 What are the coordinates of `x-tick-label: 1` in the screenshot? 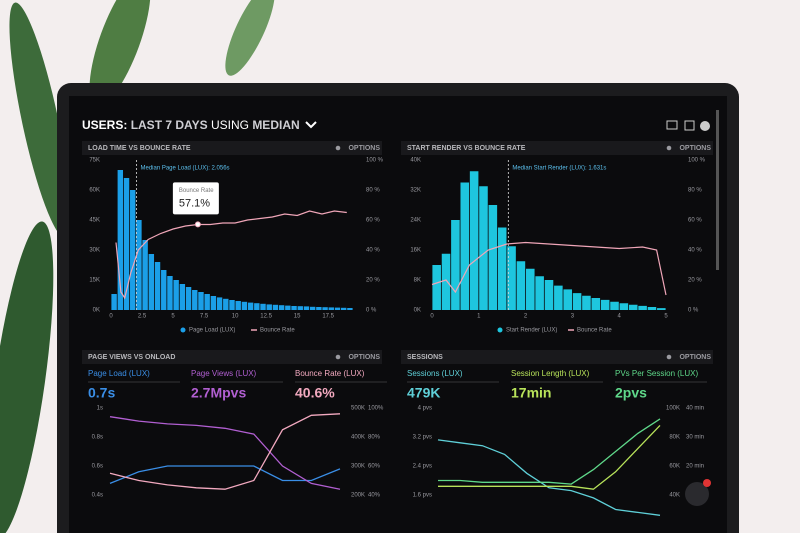 It's located at (479, 317).